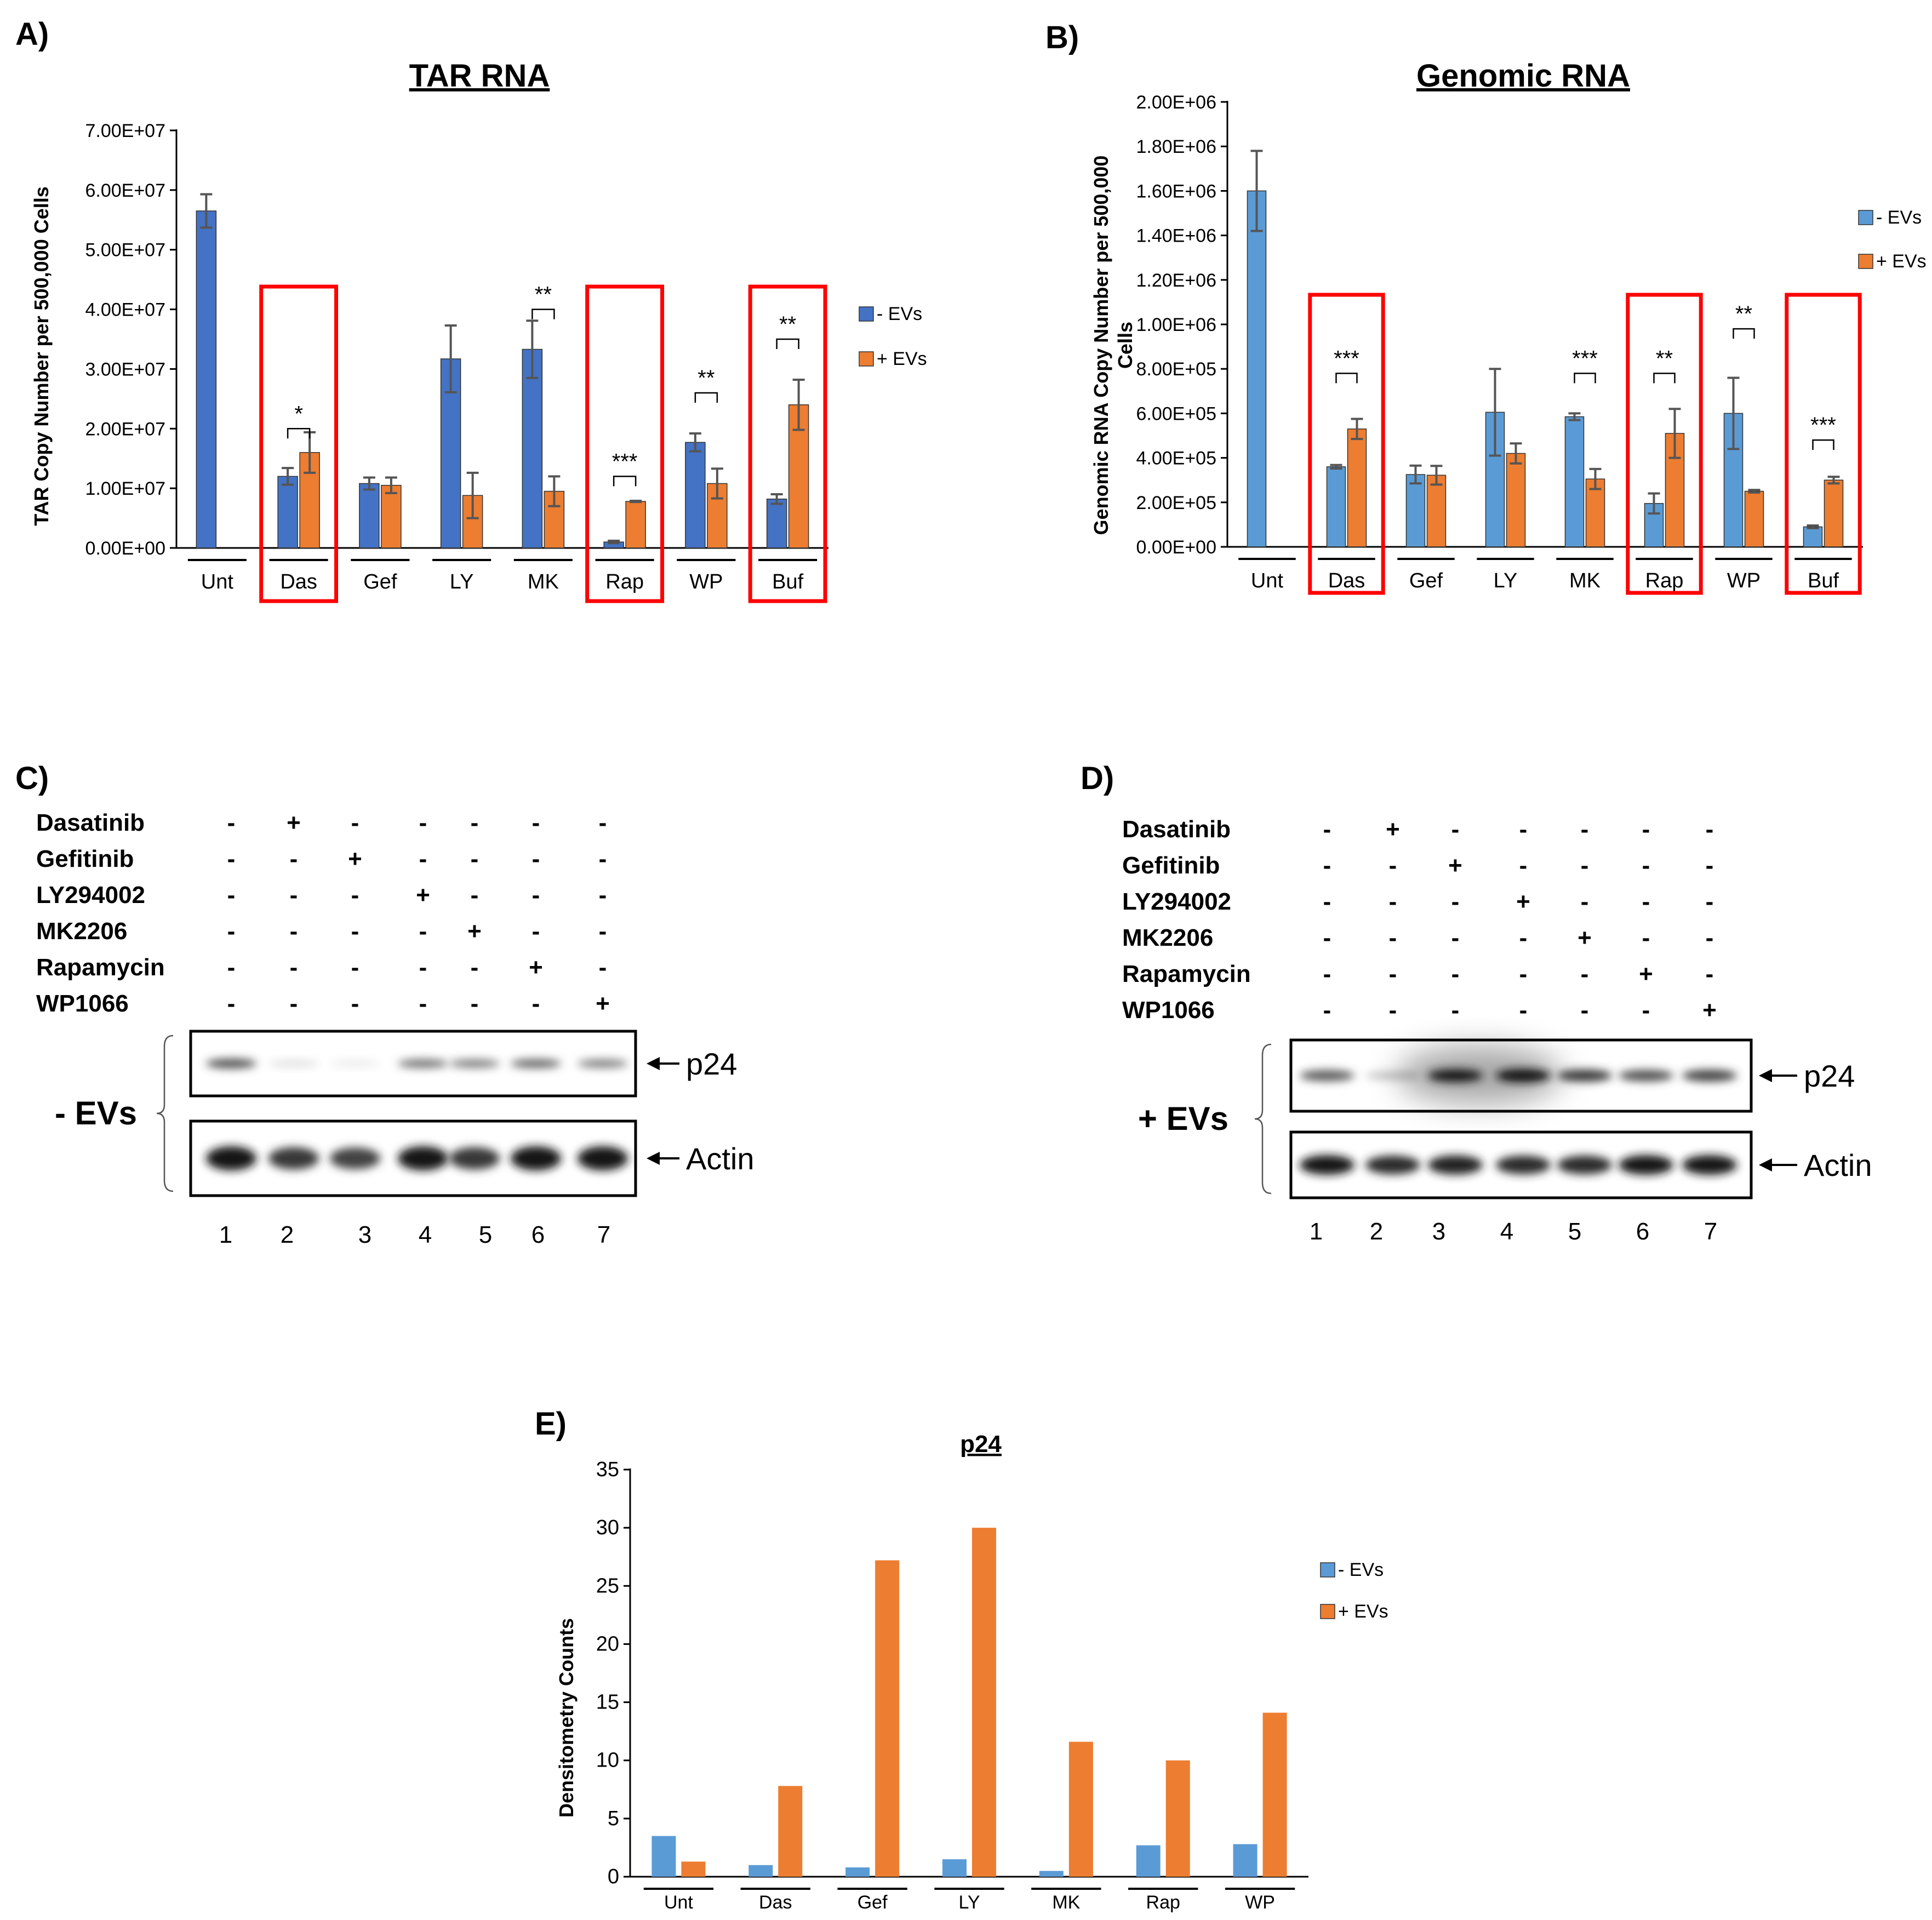 This screenshot has height=1920, width=1932. Describe the element at coordinates (635, 524) in the screenshot. I see `chart-a-bar` at that location.